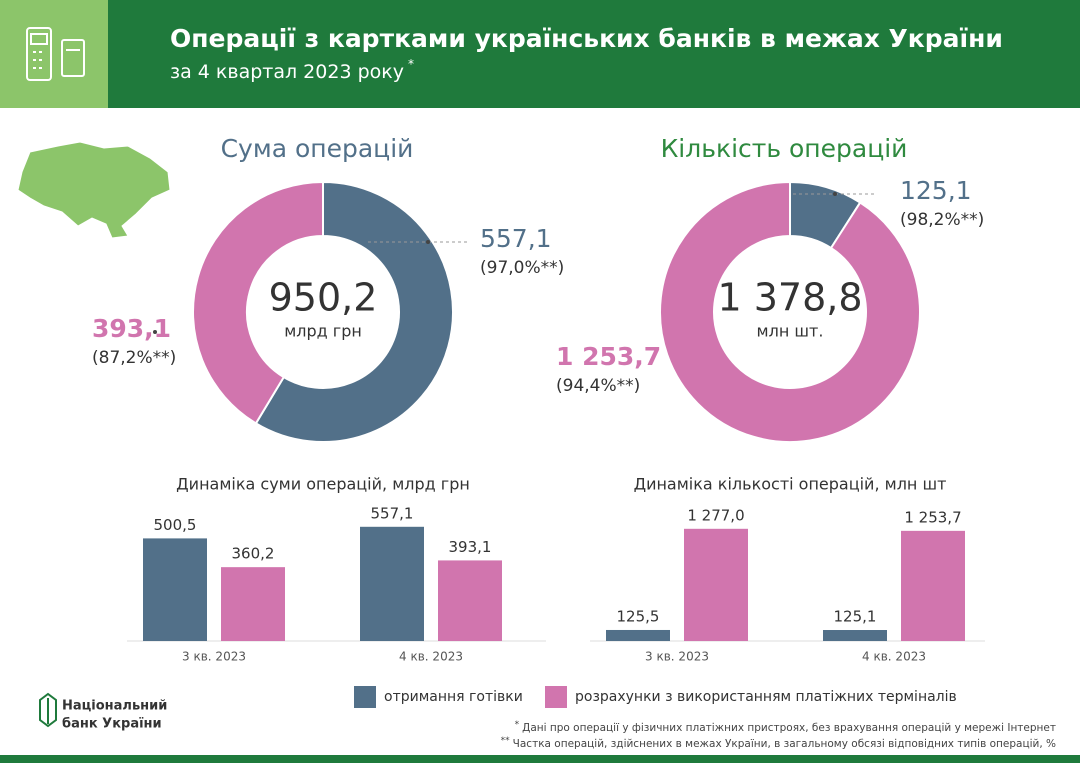  What do you see at coordinates (287, 72) in the screenshot?
I see `subtitle-text: за 4 квартал 2023 року` at bounding box center [287, 72].